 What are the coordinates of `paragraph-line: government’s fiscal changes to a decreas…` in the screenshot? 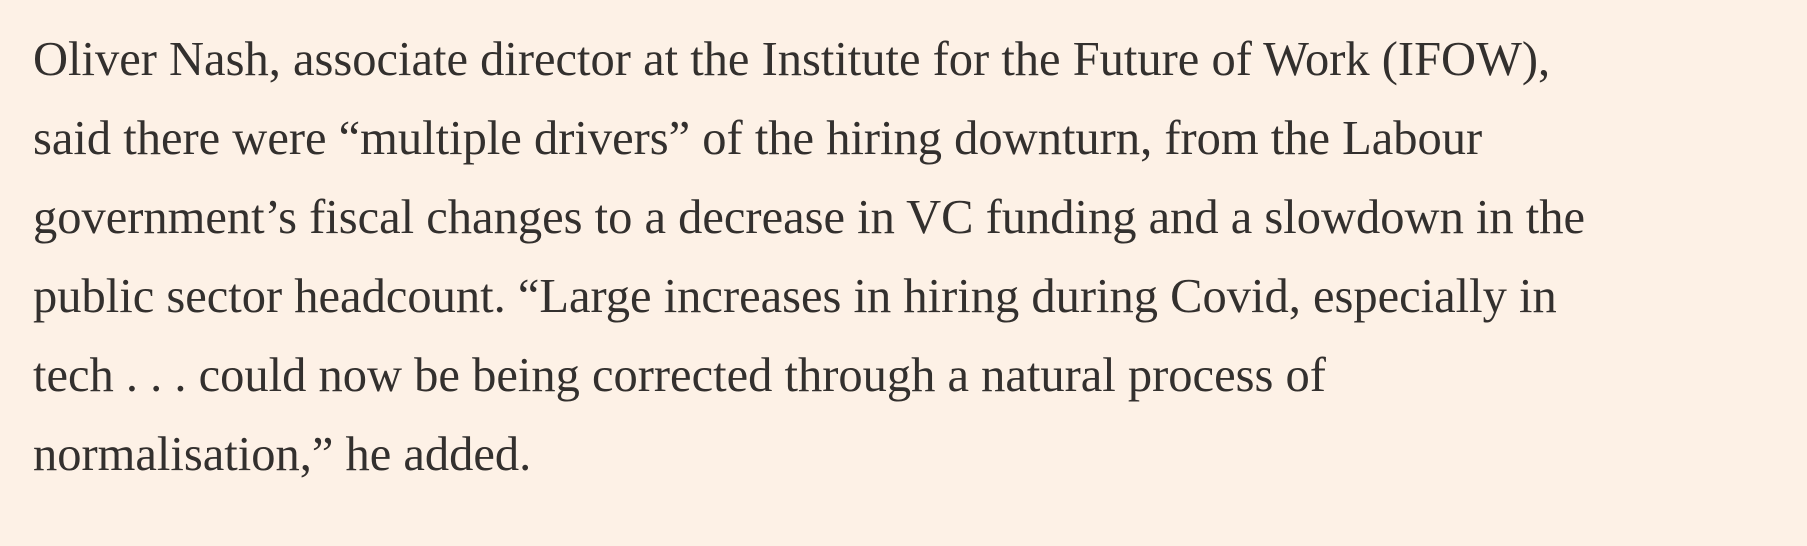 It's located at (809, 217).